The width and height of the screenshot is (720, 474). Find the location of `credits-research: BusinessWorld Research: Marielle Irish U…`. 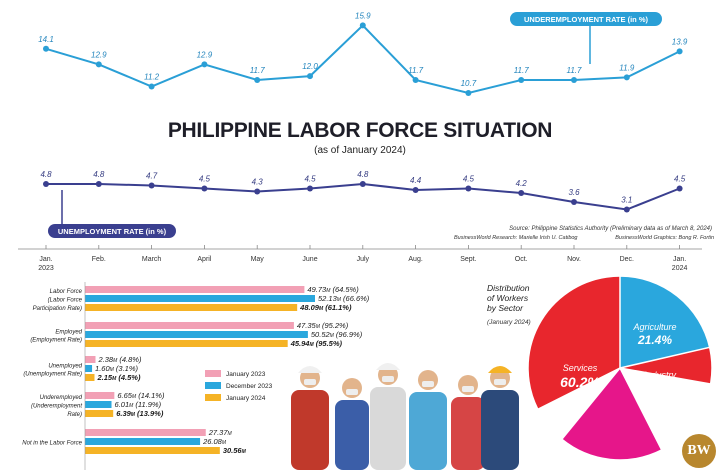

credits-research: BusinessWorld Research: Marielle Irish U… is located at coordinates (516, 238).